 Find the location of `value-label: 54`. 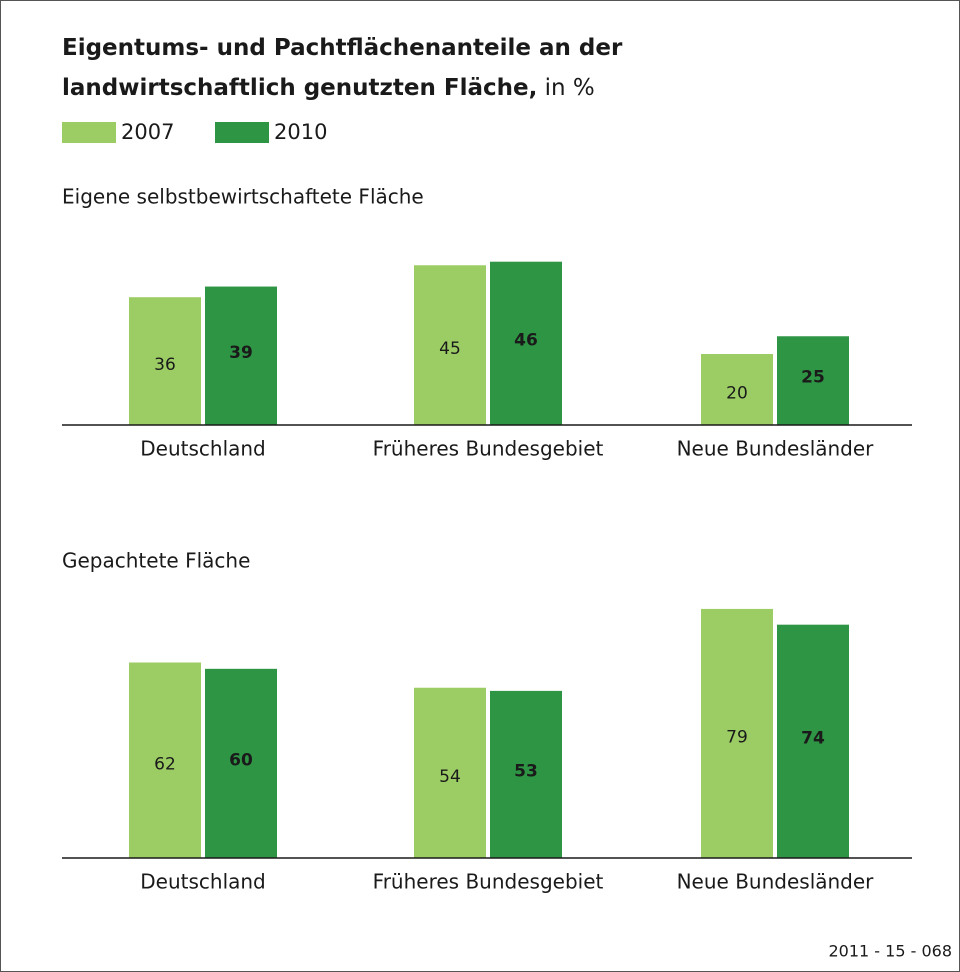

value-label: 54 is located at coordinates (450, 777).